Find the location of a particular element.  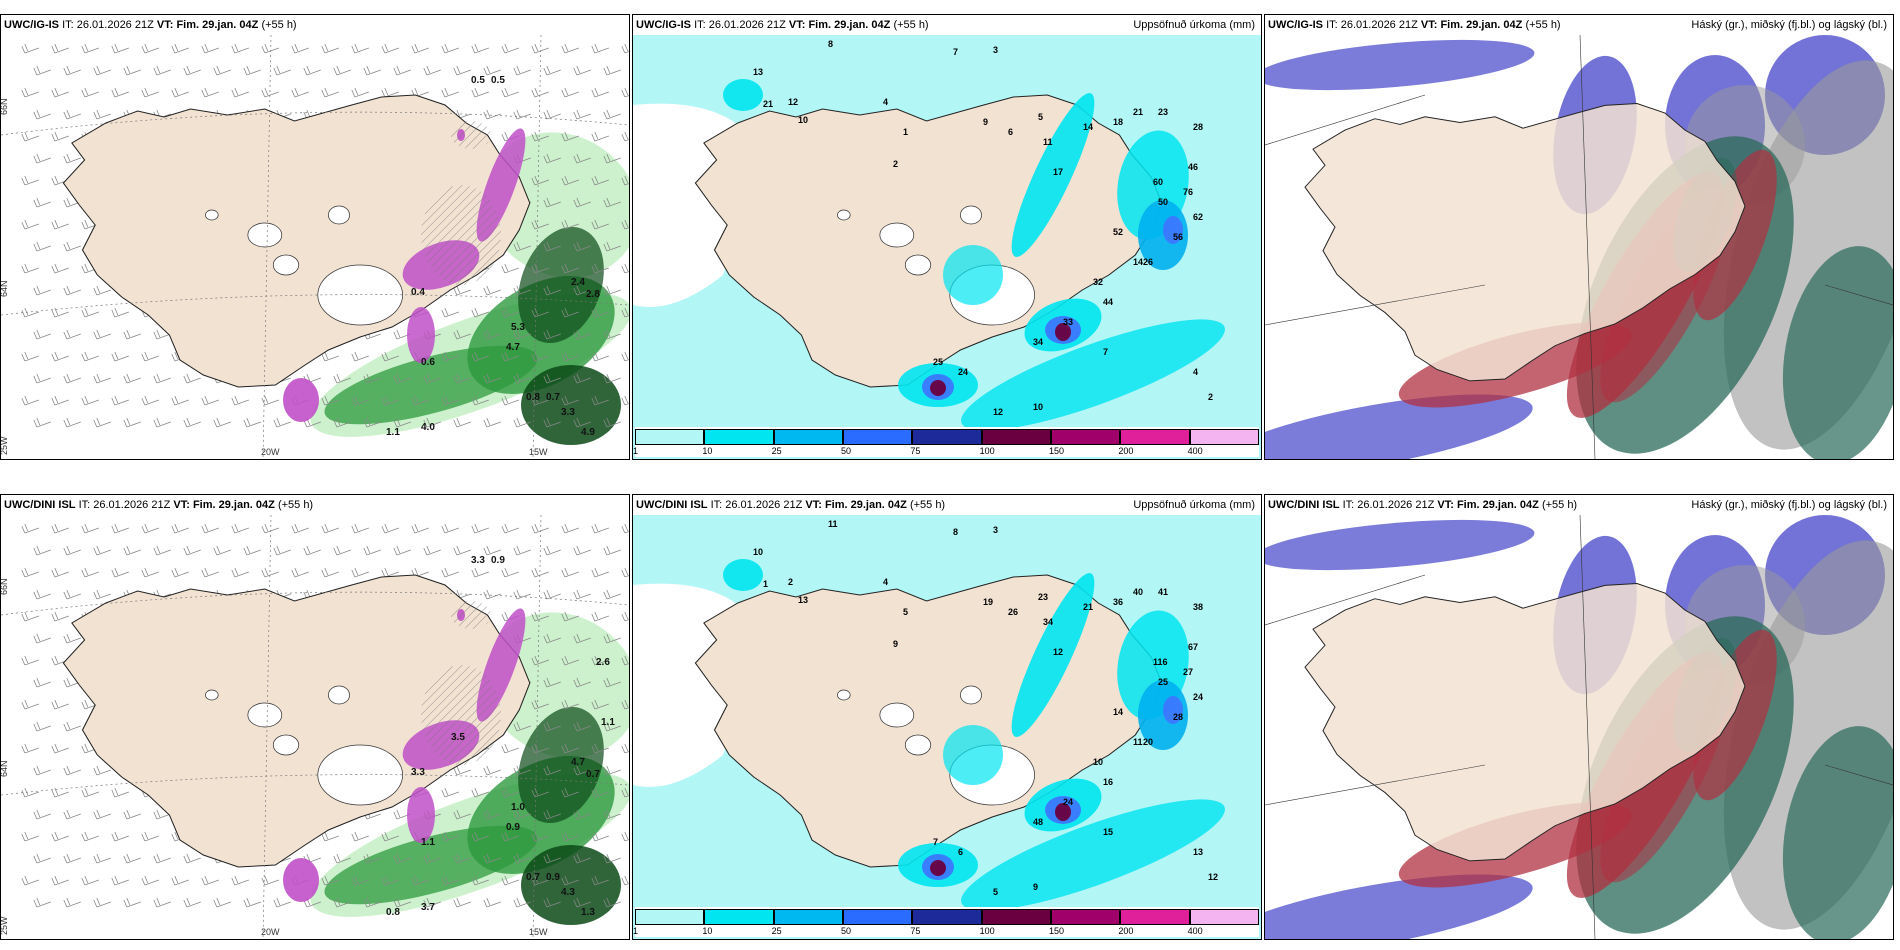

panel-title: Uppsöfnuð úrkoma (mm) is located at coordinates (1194, 25).